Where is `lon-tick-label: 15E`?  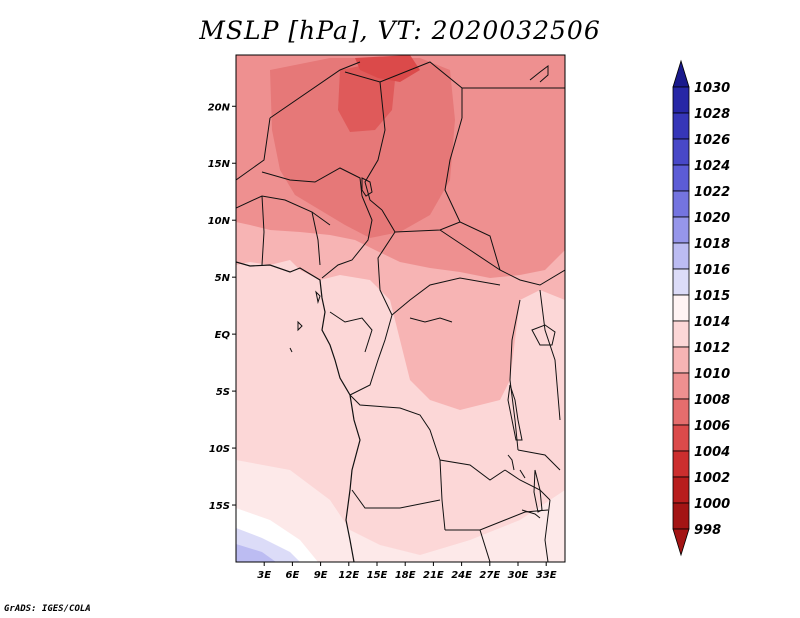
lon-tick-label: 15E is located at coordinates (377, 575).